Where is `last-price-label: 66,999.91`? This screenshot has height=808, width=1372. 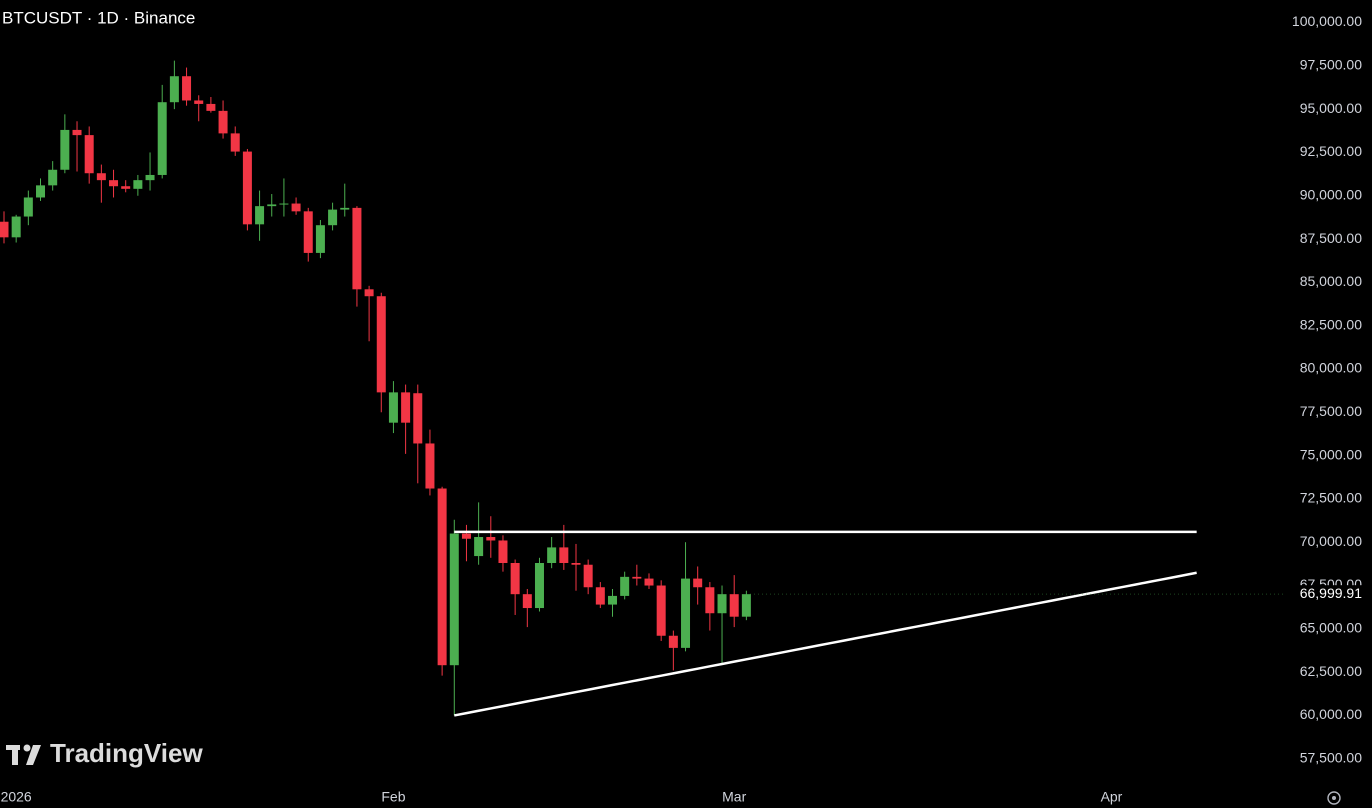 last-price-label: 66,999.91 is located at coordinates (1331, 593).